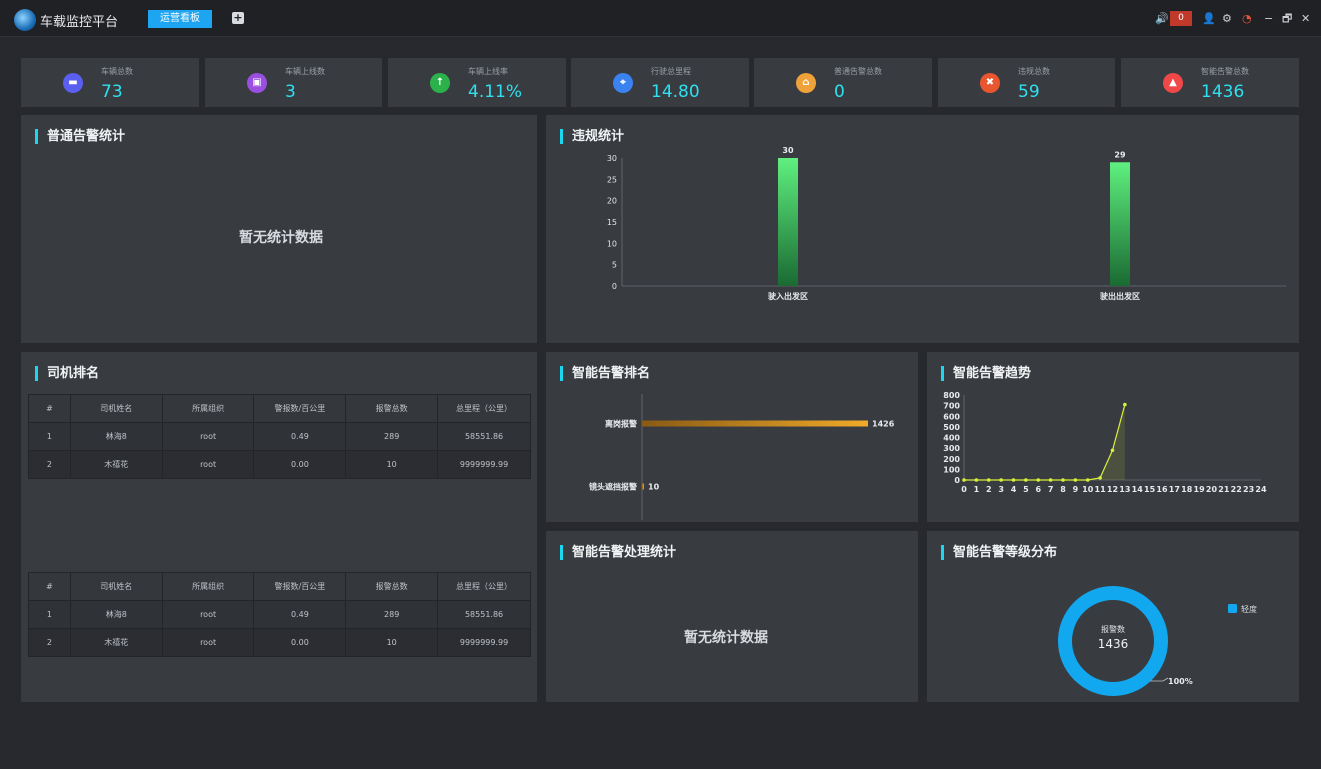 The width and height of the screenshot is (1321, 769). What do you see at coordinates (612, 201) in the screenshot?
I see `y-tick-label: 20` at bounding box center [612, 201].